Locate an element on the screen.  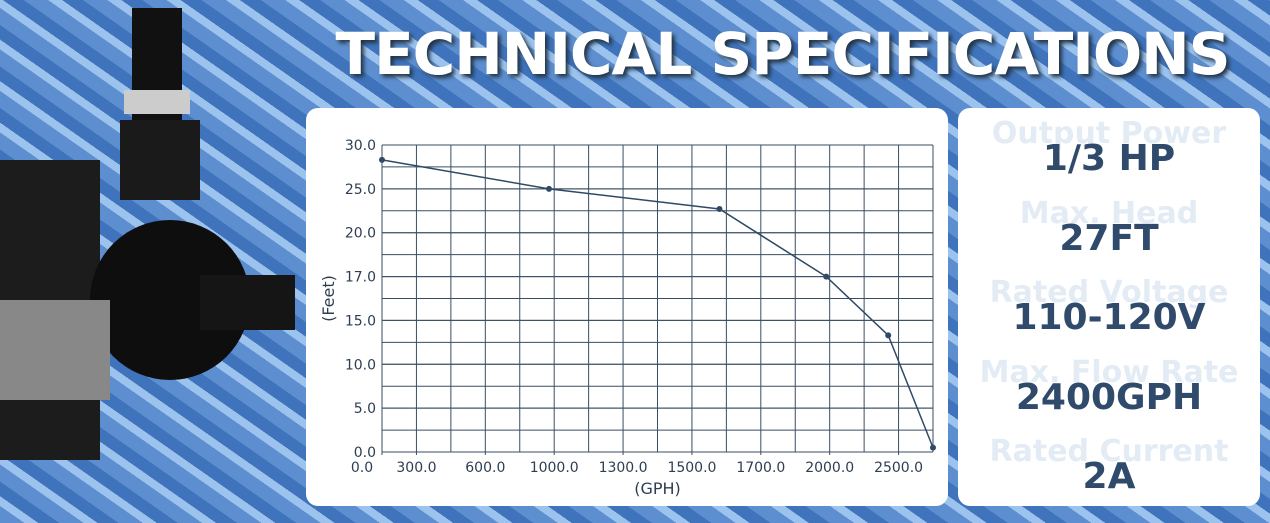
spec-label: Rated Current is located at coordinates (1109, 452).